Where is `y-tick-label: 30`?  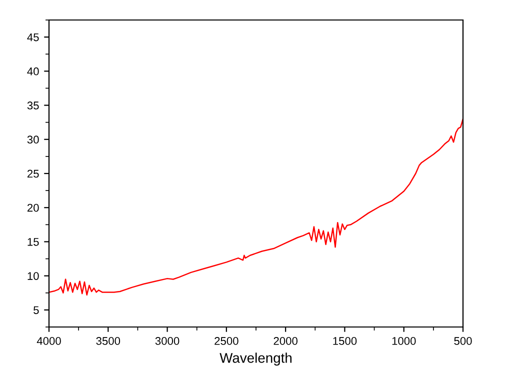
y-tick-label: 30 is located at coordinates (33, 140).